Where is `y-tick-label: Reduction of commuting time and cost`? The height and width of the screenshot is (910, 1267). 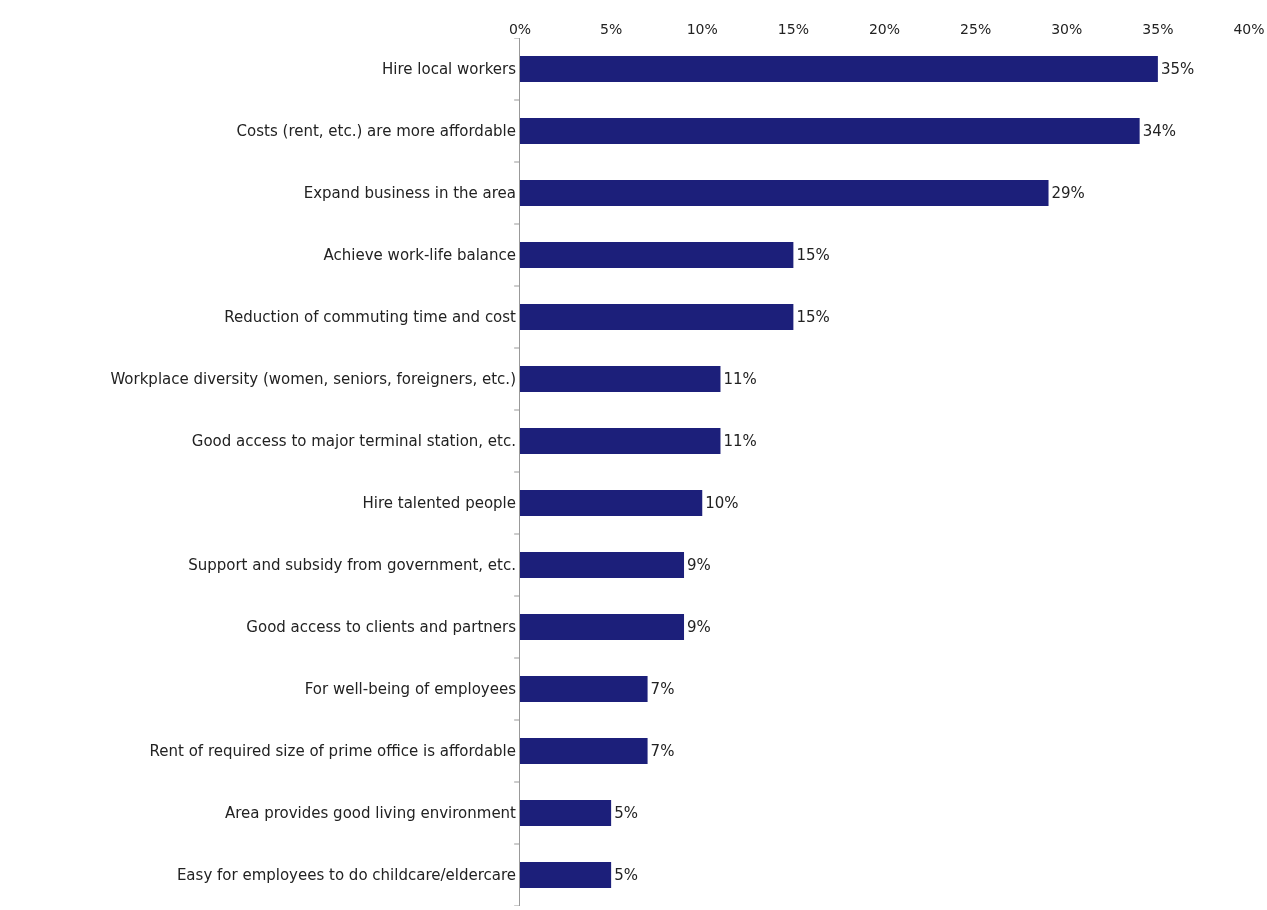
y-tick-label: Reduction of commuting time and cost is located at coordinates (370, 317).